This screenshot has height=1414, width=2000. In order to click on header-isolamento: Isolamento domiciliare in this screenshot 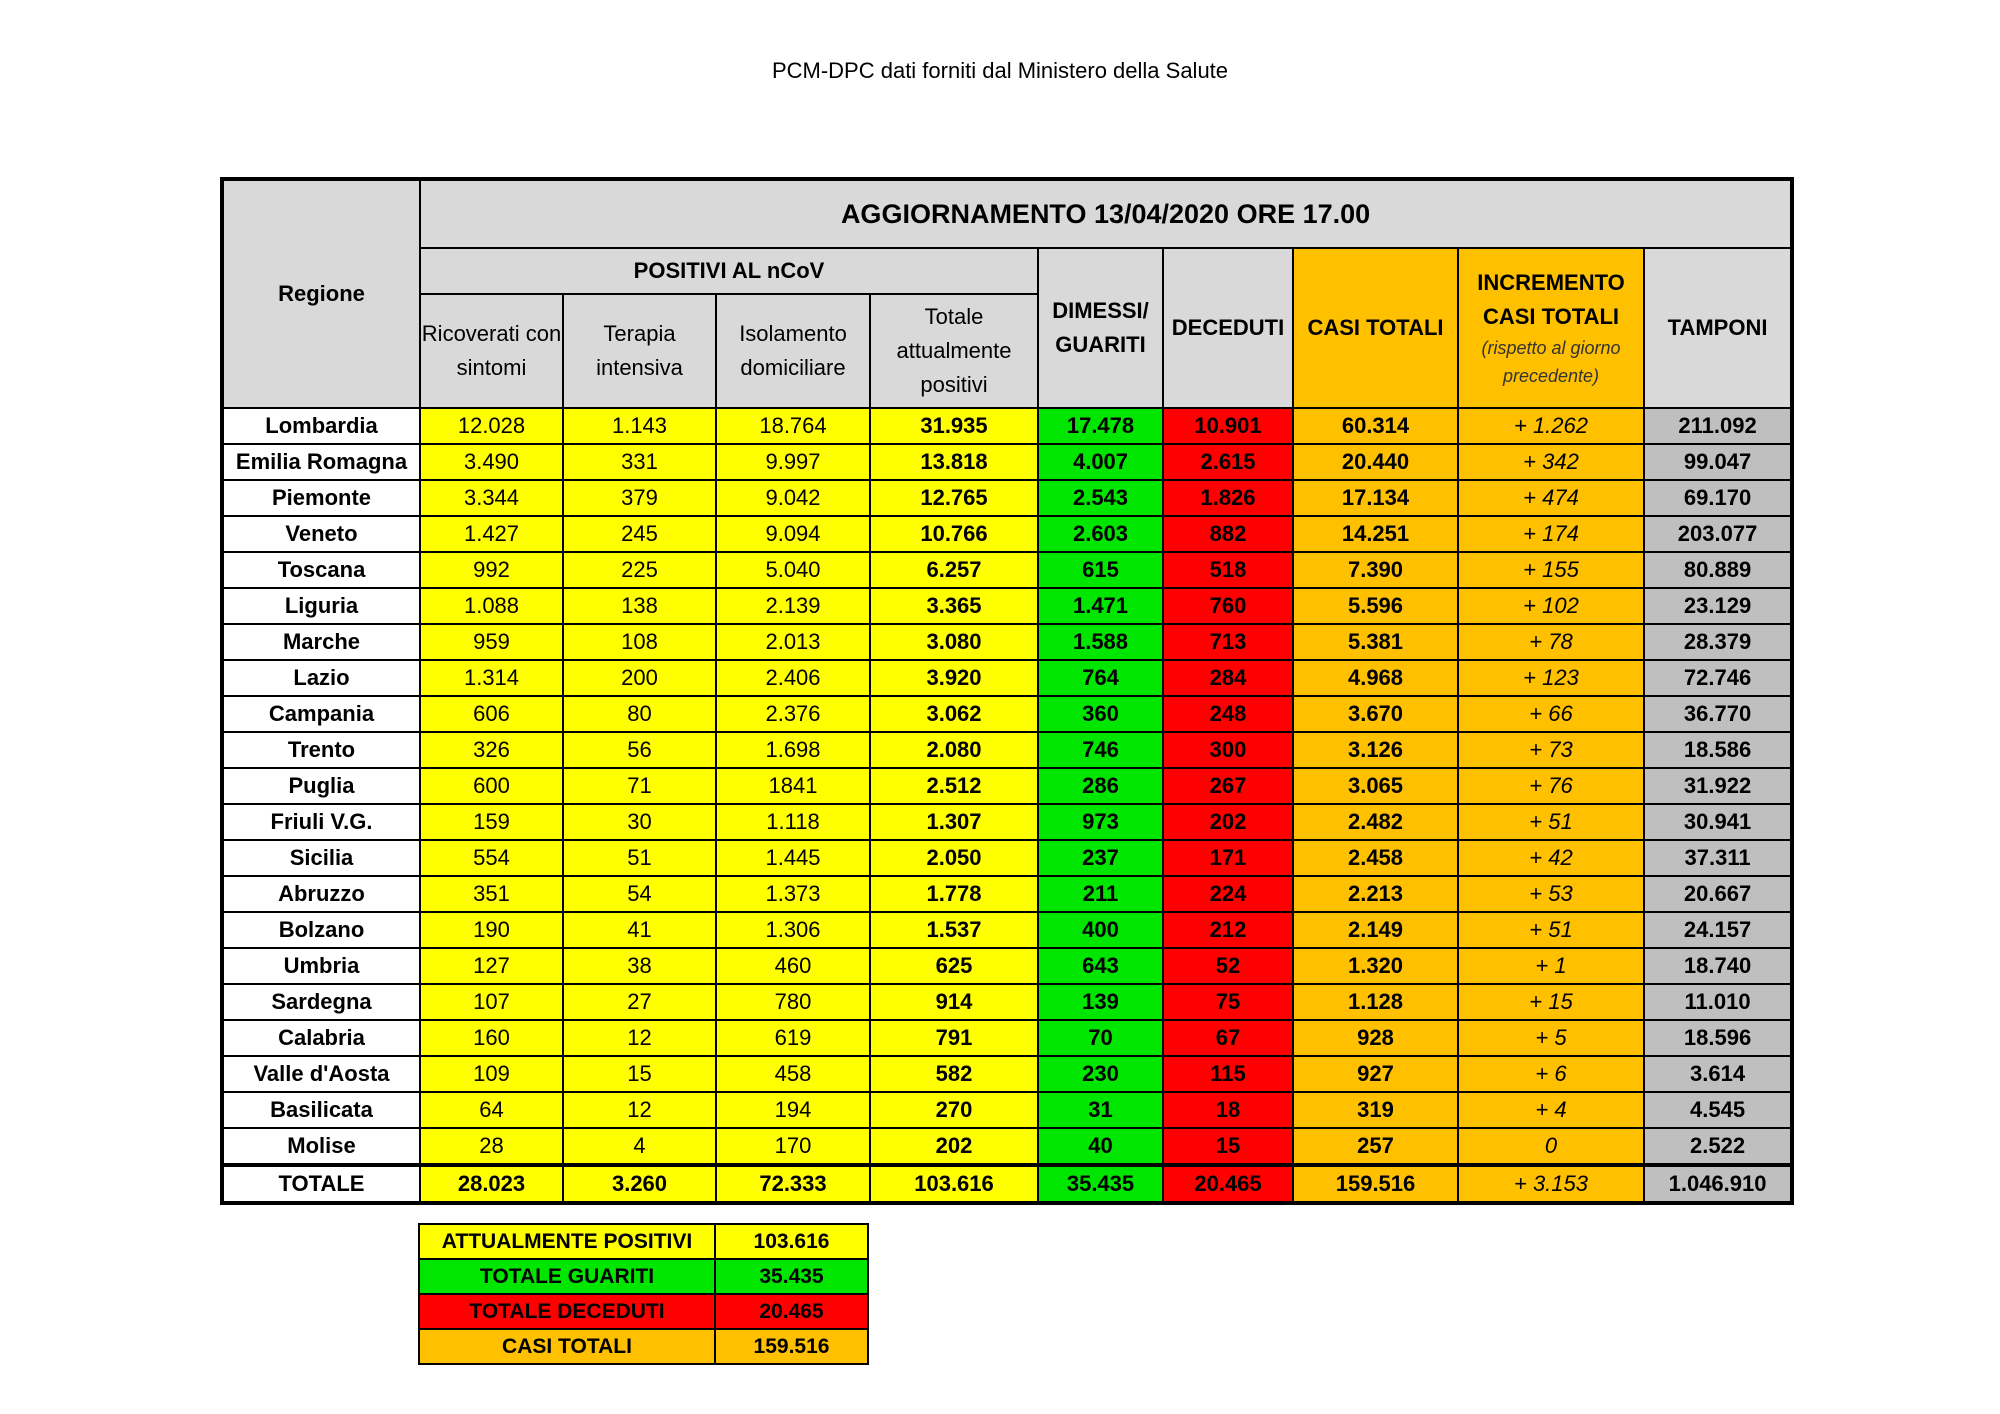, I will do `click(793, 351)`.